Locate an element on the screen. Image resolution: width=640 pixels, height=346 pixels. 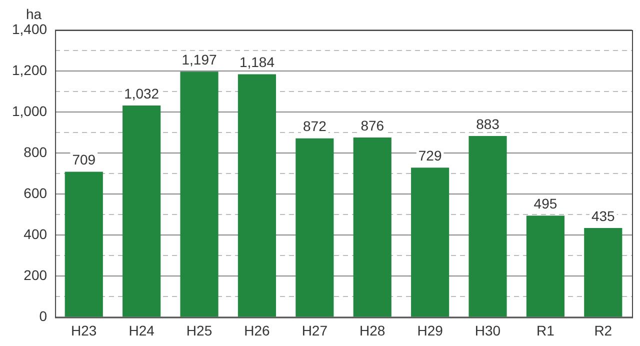
data-label: 1,197 is located at coordinates (199, 60).